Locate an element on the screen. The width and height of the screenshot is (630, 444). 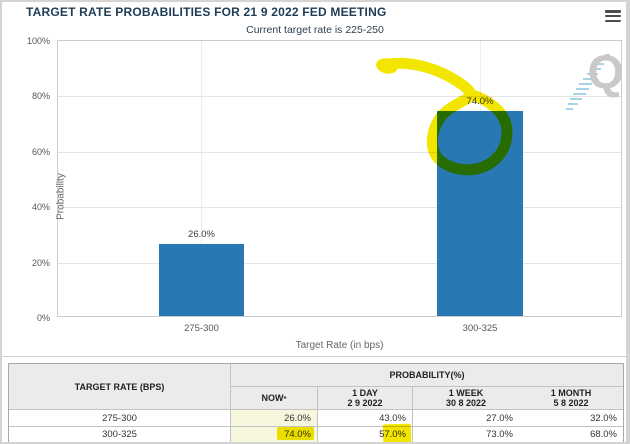
table-cell-now-row2: 74.0% is located at coordinates (274, 434).